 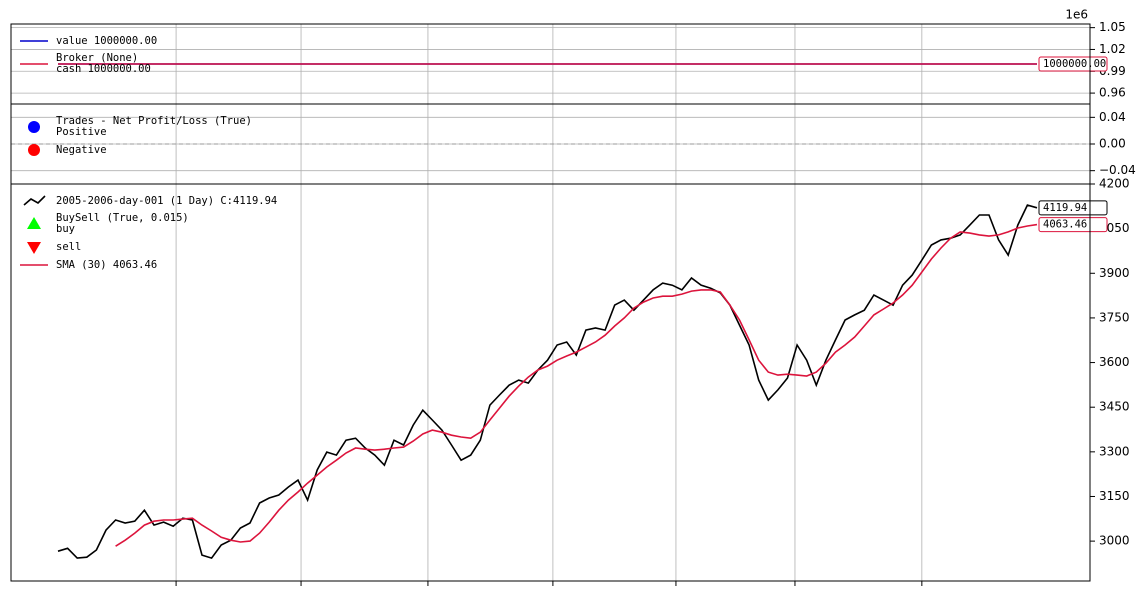 I want to click on y-tick-label: 3000, so click(x=1114, y=541).